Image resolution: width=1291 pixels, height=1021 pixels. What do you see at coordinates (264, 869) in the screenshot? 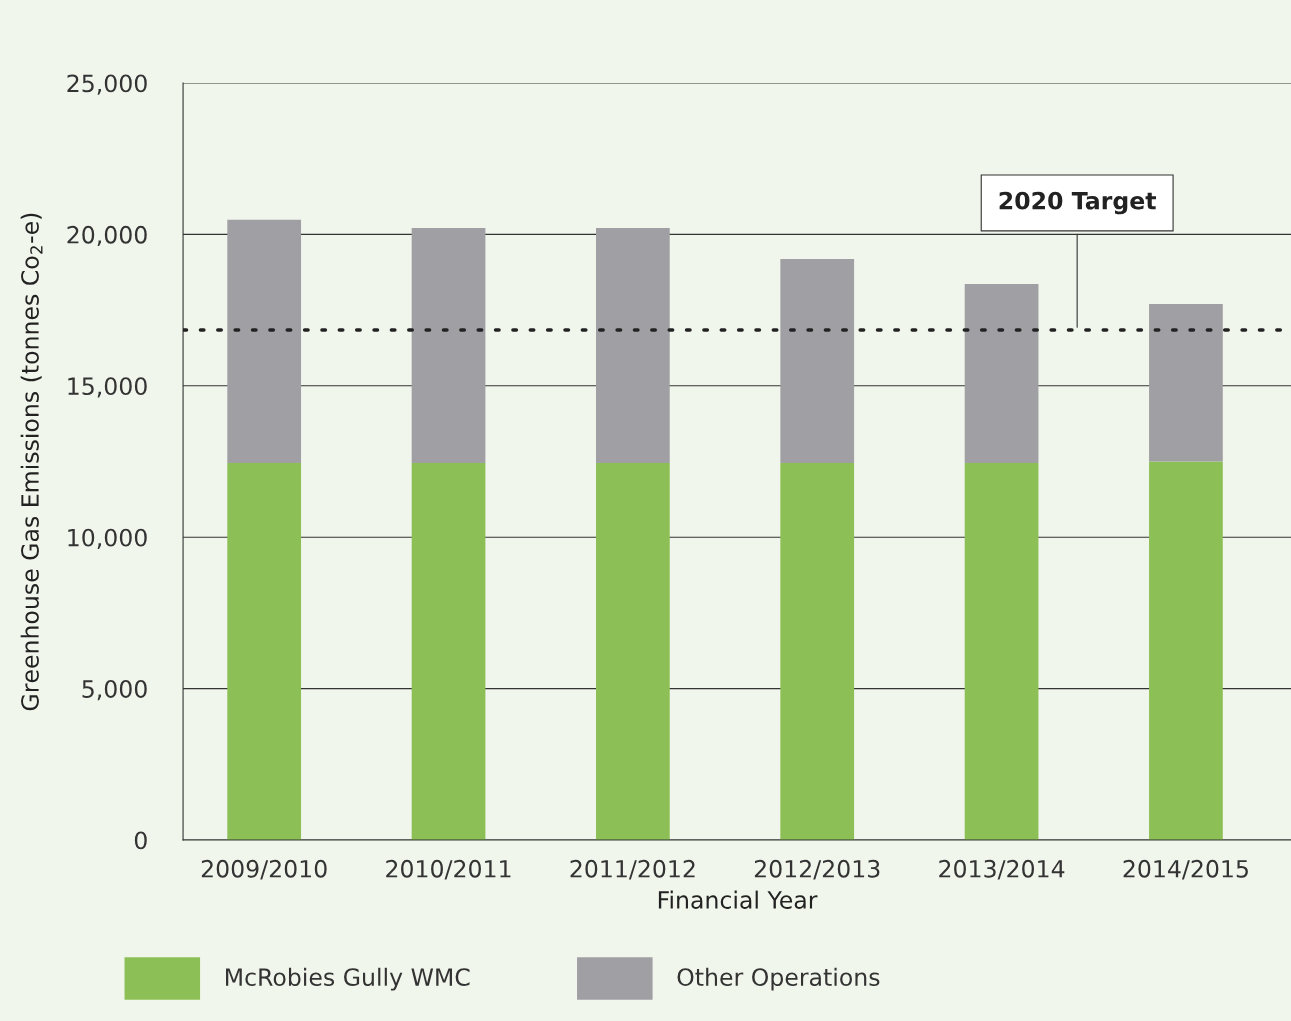
I see `x-tick-label: 2009/2010` at bounding box center [264, 869].